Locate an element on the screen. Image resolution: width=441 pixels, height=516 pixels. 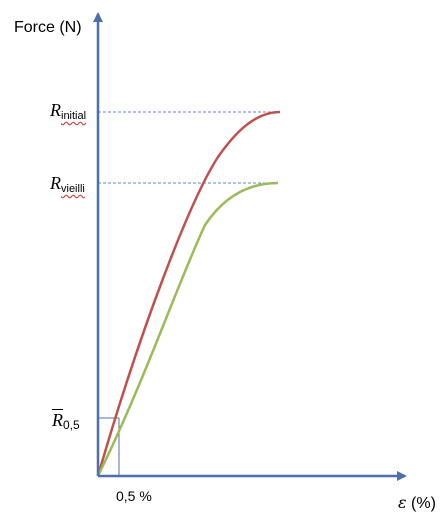
level-subscript-vieilli: vieilli is located at coordinates (73, 189).